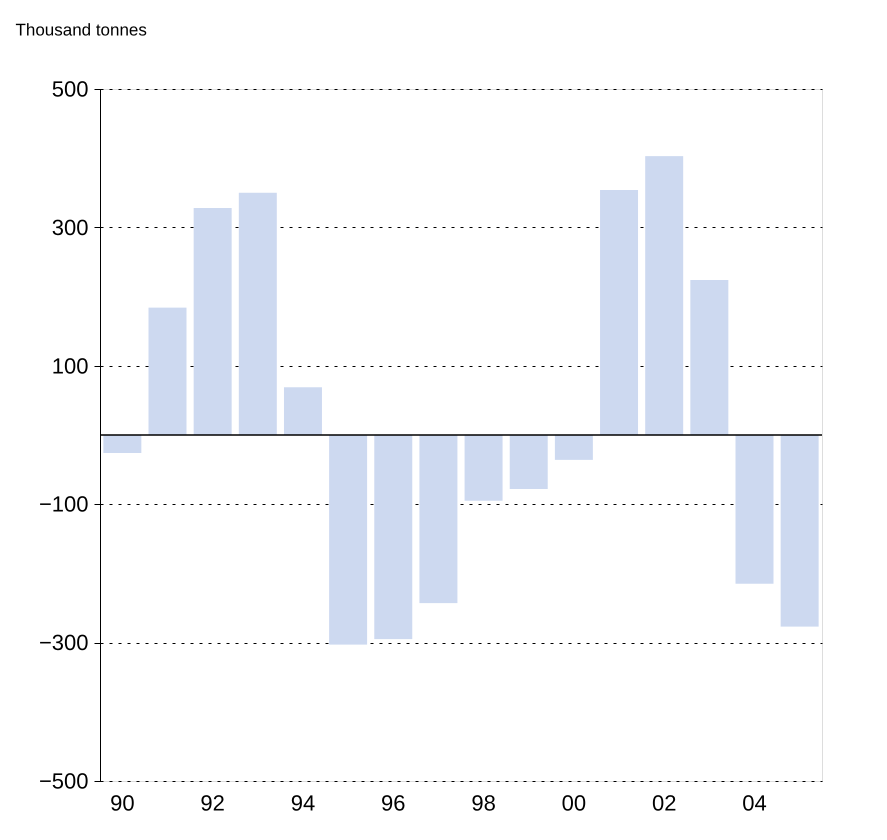 This screenshot has height=840, width=887. I want to click on x-tick-label: 00, so click(574, 803).